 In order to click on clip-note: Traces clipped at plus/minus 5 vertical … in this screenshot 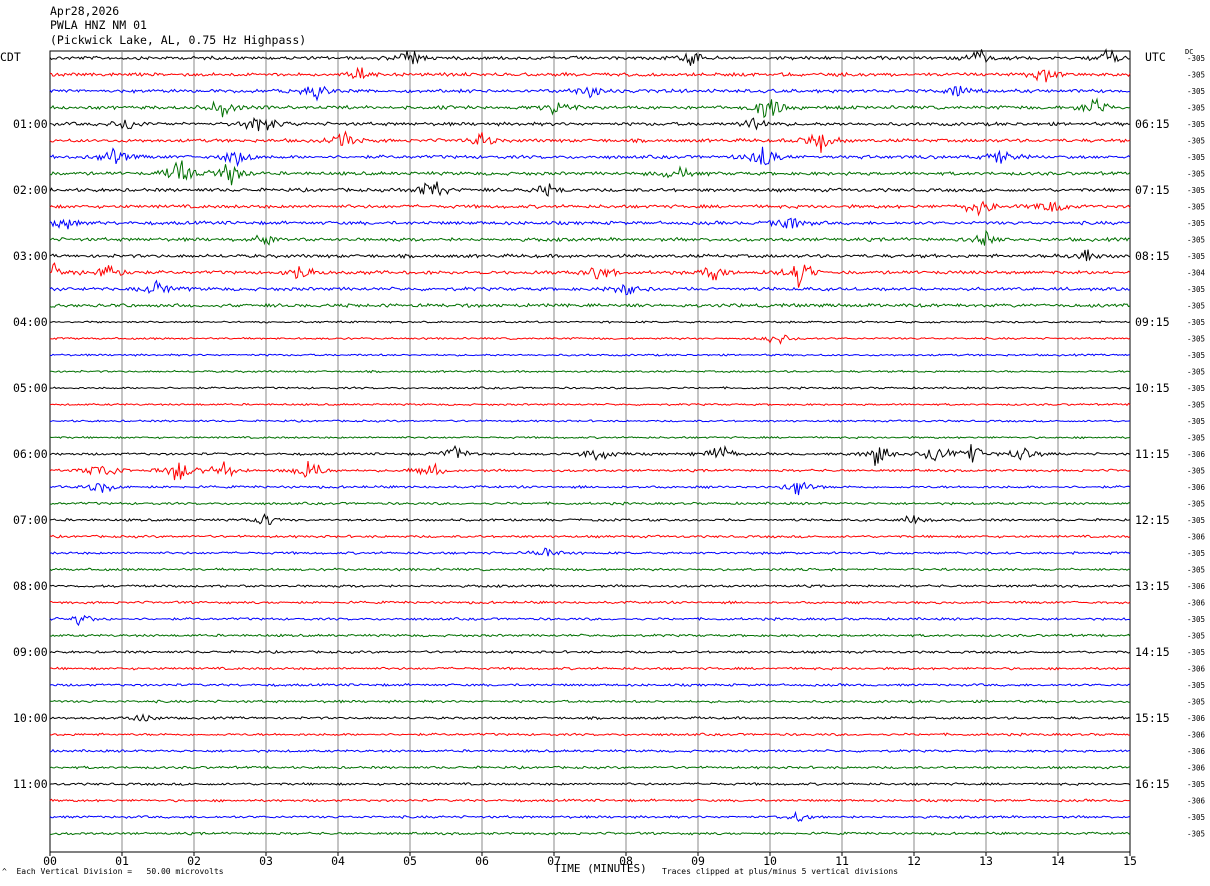, I will do `click(780, 871)`.